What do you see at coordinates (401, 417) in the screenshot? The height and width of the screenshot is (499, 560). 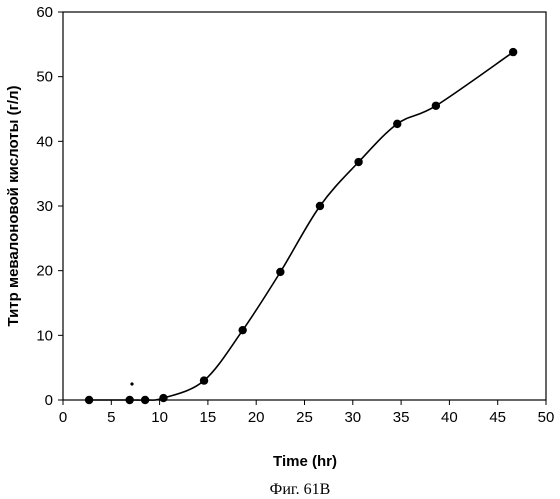 I see `x-tick-label: 35` at bounding box center [401, 417].